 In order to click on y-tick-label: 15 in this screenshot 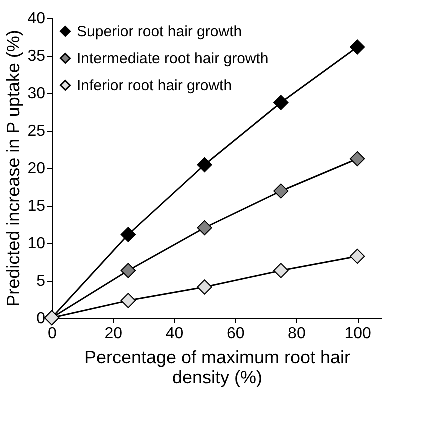, I will do `click(37, 206)`.